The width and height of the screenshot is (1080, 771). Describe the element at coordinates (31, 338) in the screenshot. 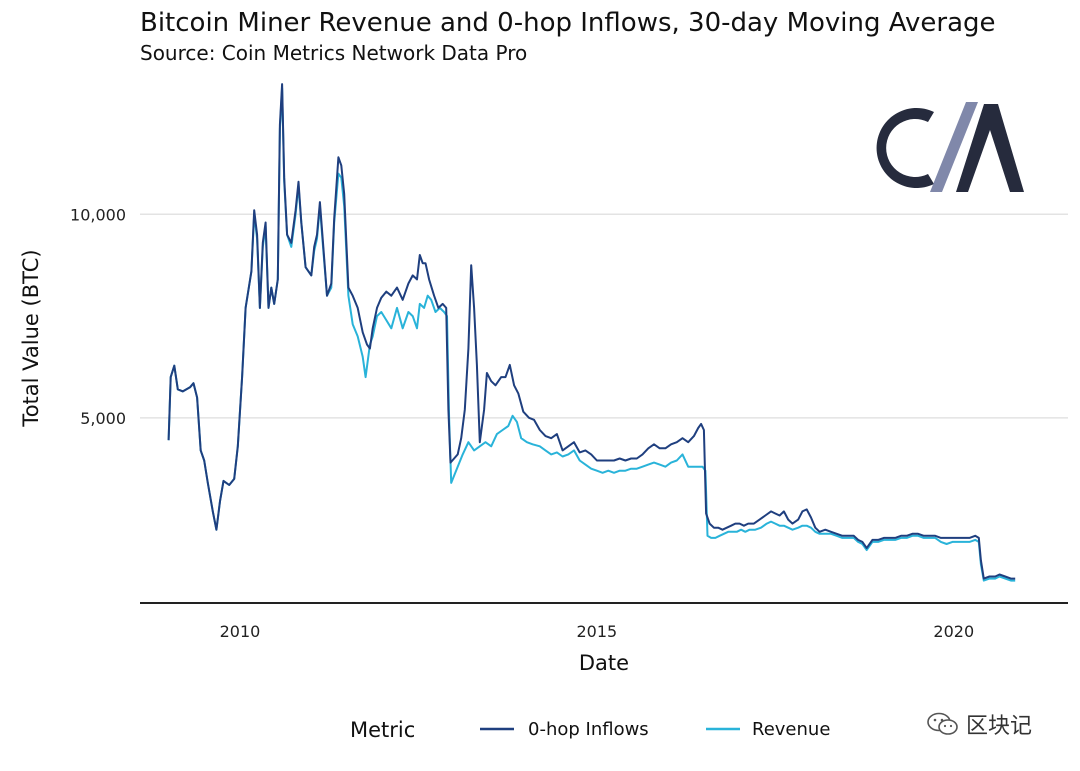

I see `y-axis-label: Total Value (BTC)` at that location.